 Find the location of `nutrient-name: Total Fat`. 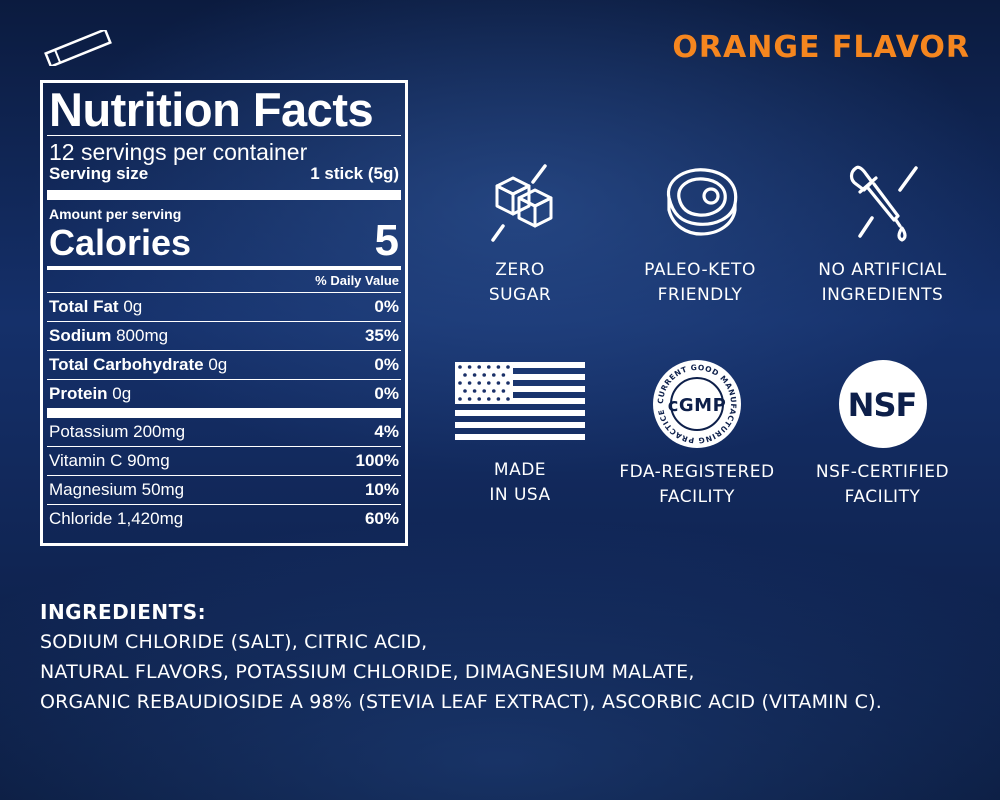

nutrient-name: Total Fat is located at coordinates (84, 306).